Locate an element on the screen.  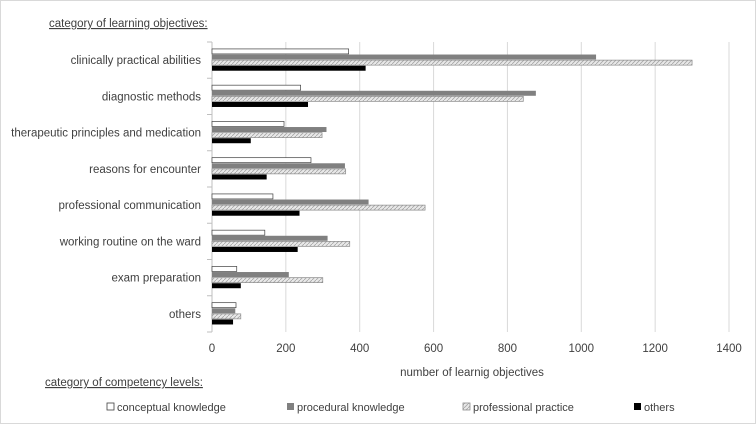
bar-others-reasons-for-encounter is located at coordinates (239, 177).